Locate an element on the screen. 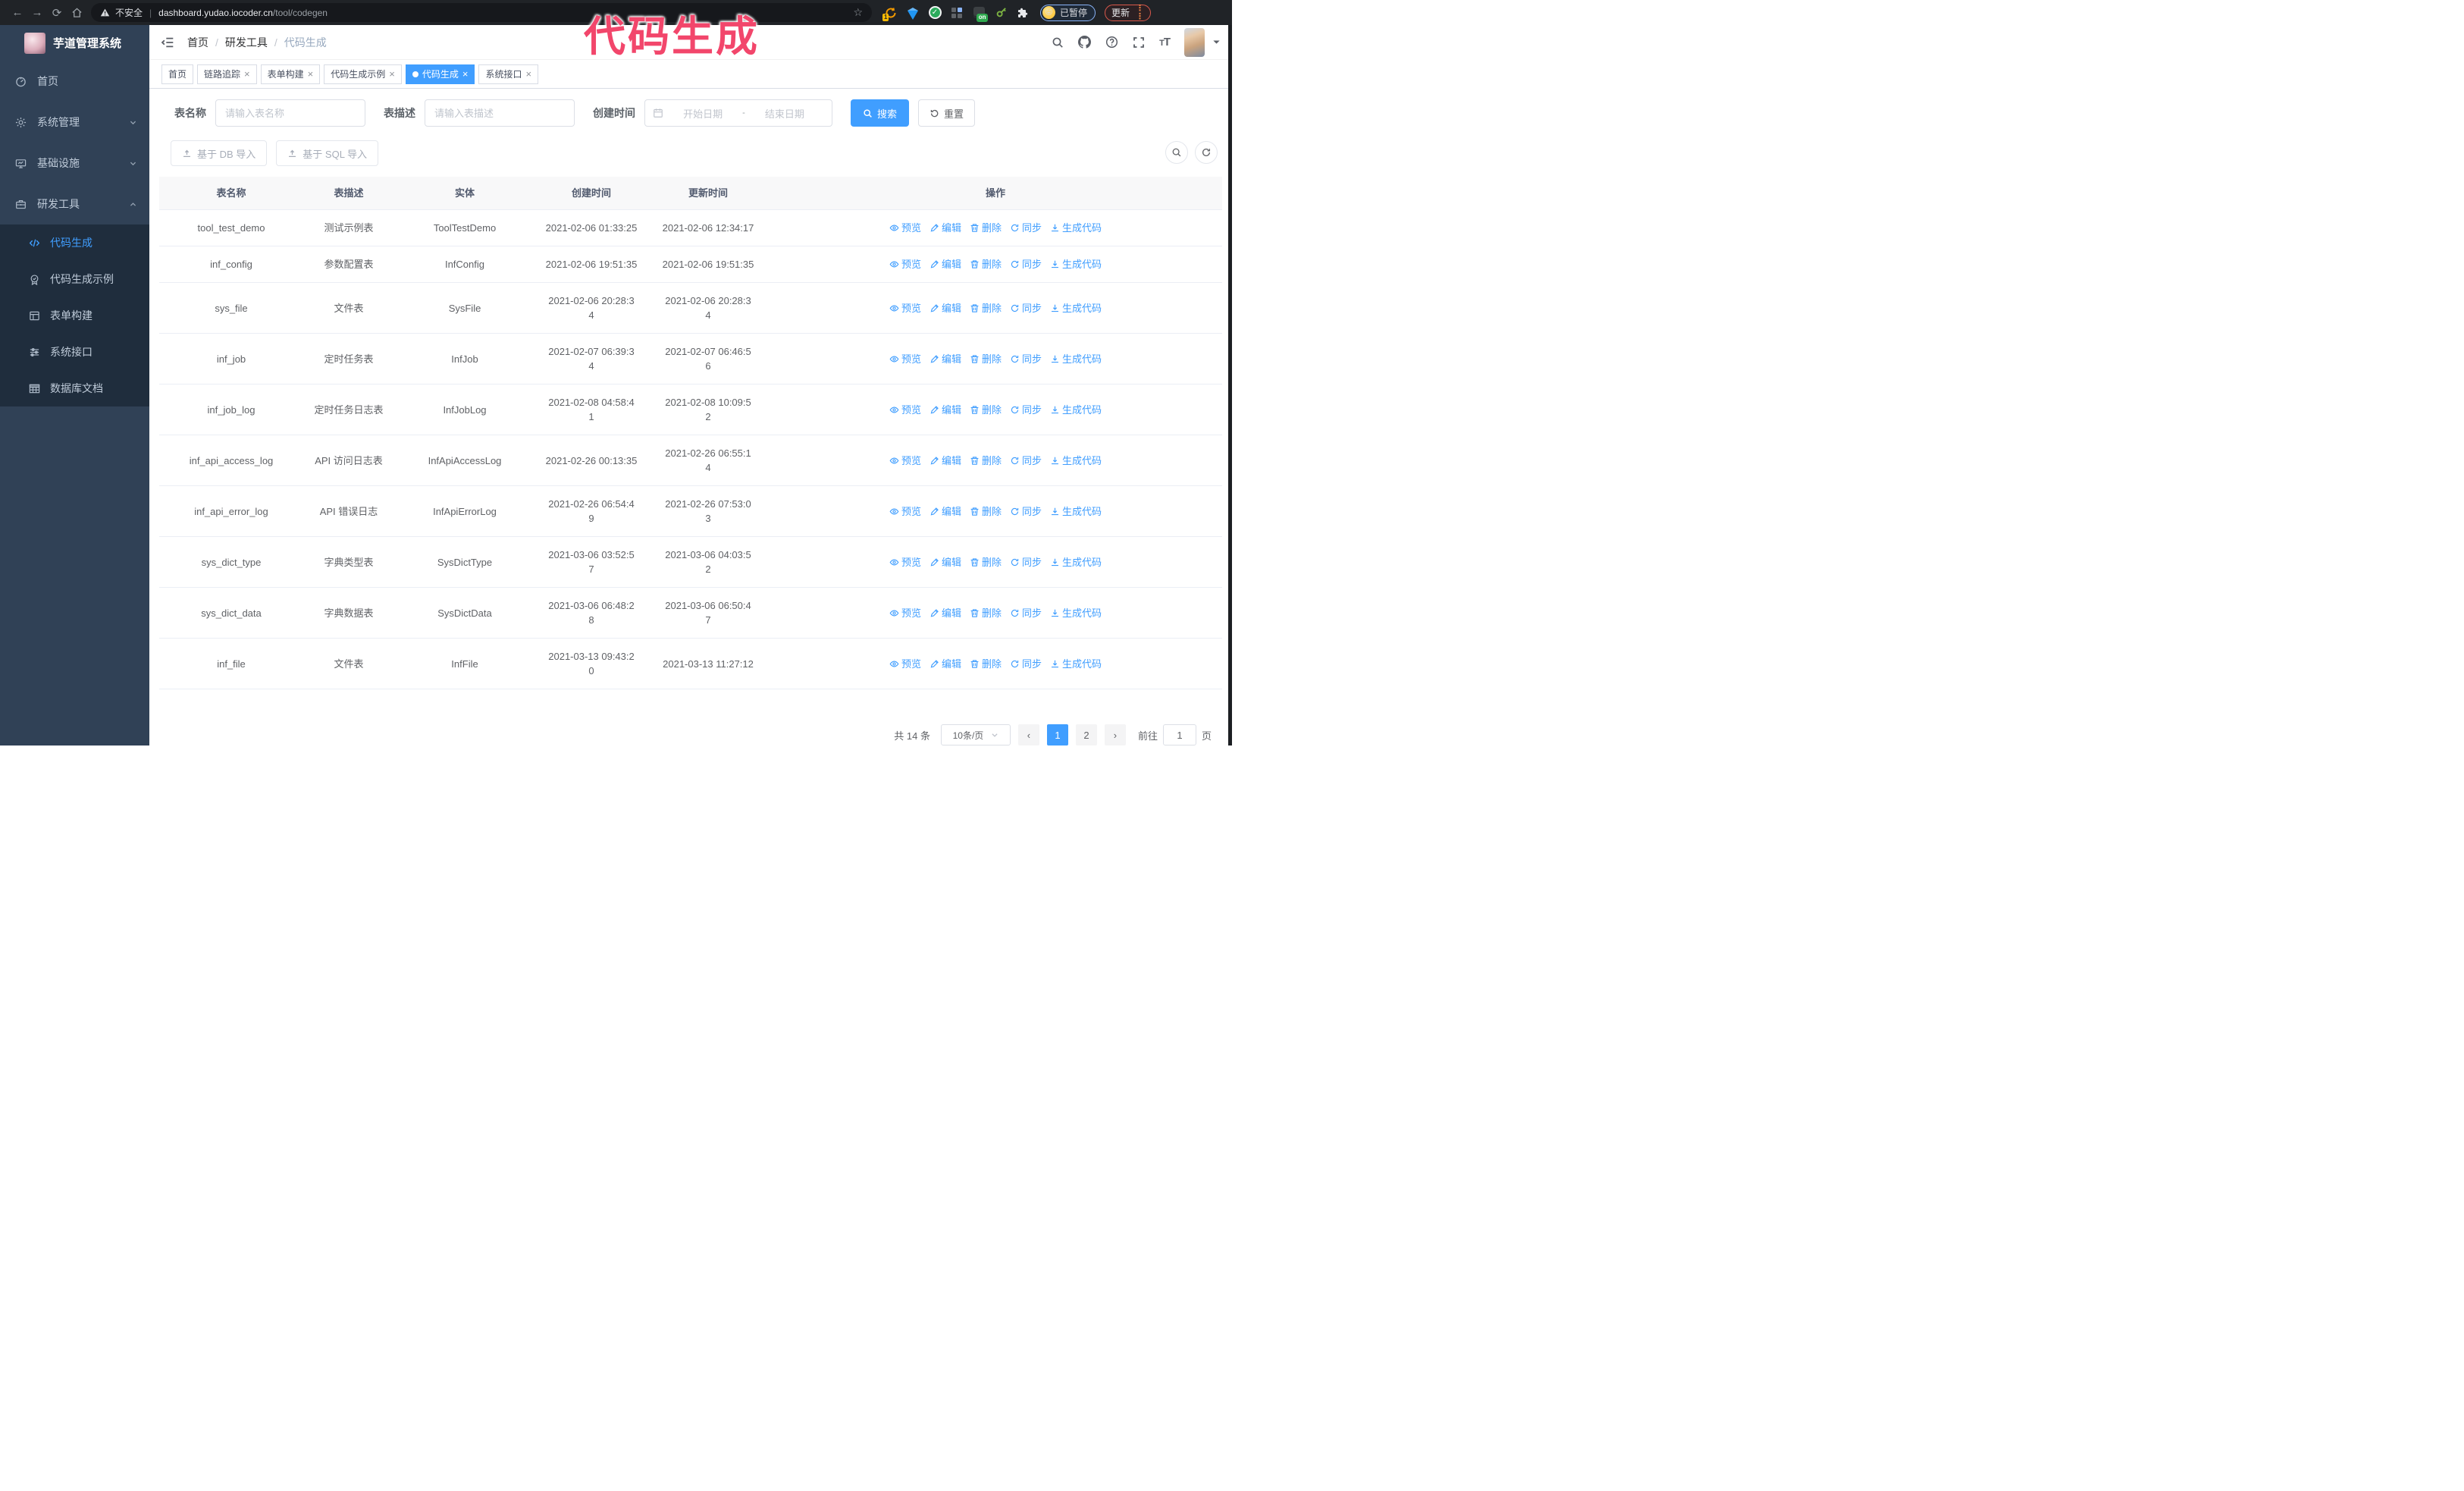 The image size is (2464, 1491). page-button: 1 is located at coordinates (1057, 735).